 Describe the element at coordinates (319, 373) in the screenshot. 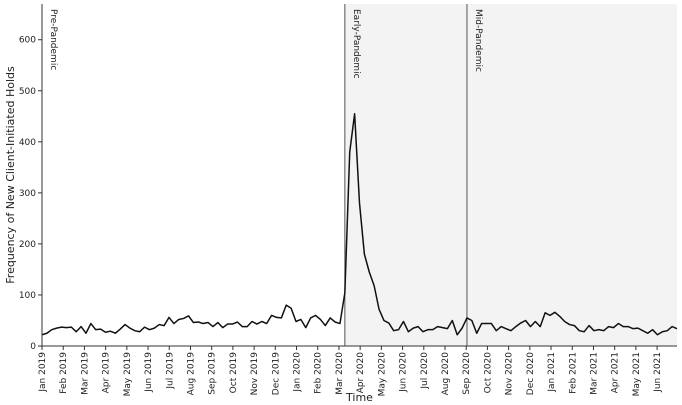

I see `x-tick-label: Feb 2020` at that location.